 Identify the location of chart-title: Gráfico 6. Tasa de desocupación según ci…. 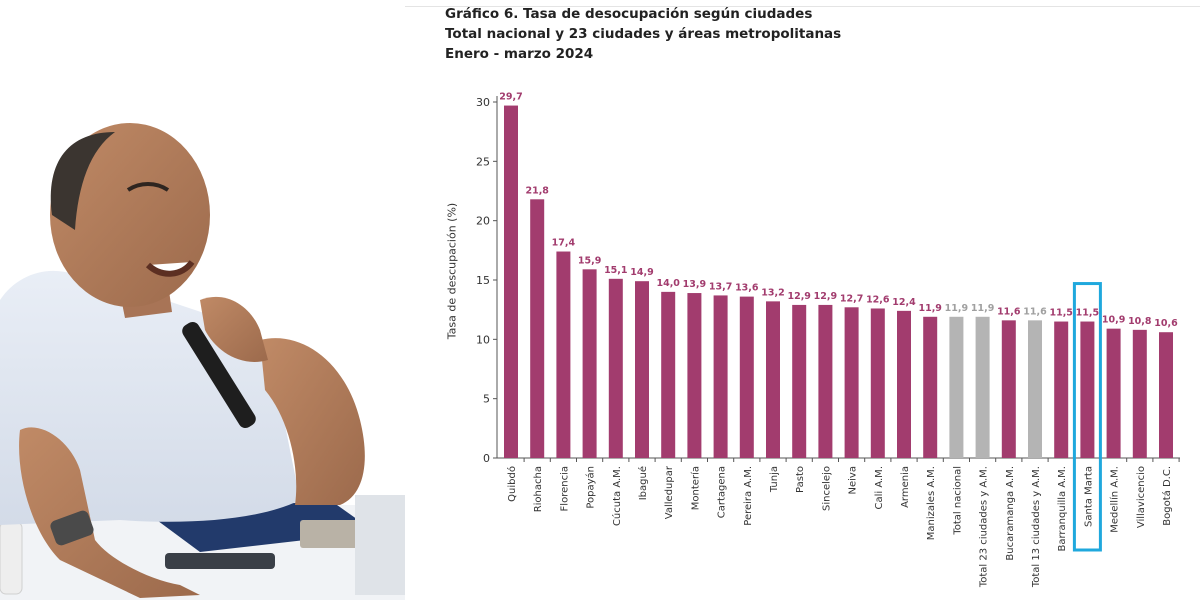
(629, 14).